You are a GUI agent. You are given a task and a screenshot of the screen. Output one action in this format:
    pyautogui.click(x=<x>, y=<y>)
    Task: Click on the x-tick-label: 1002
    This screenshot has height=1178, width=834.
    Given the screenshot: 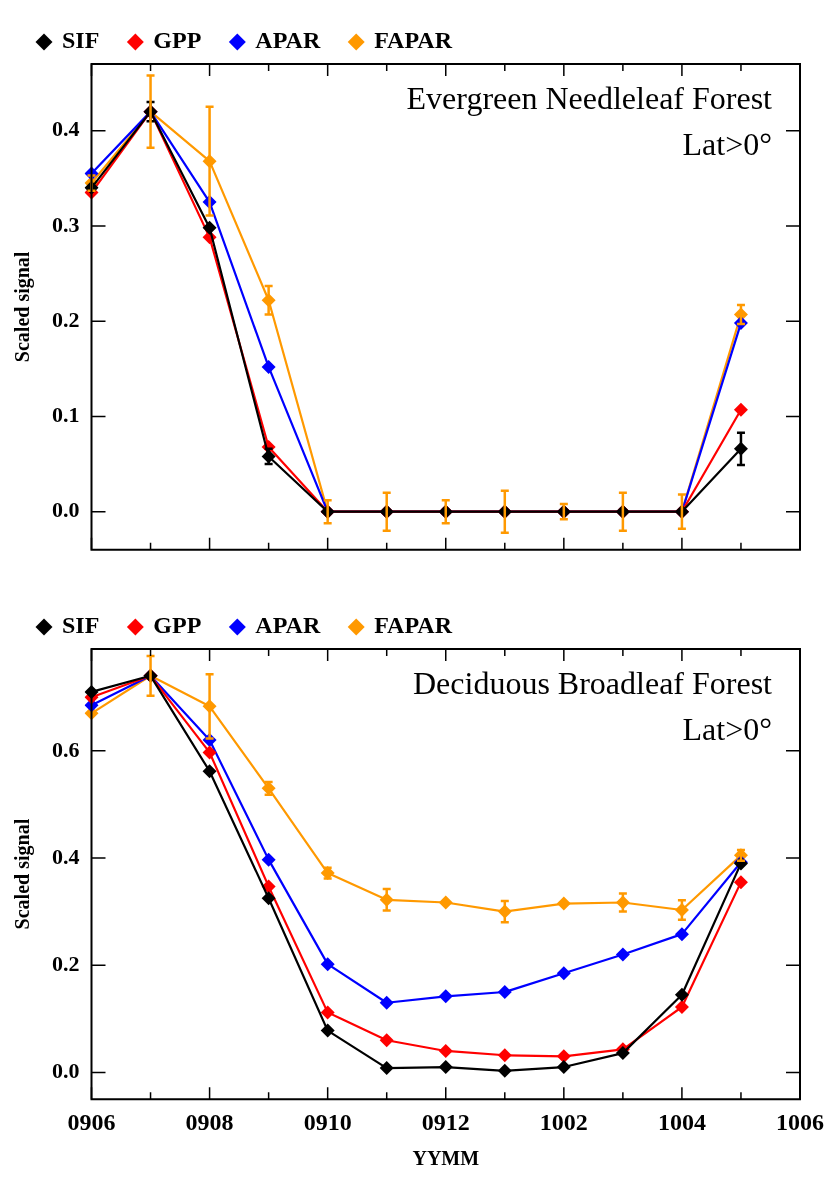 What is the action you would take?
    pyautogui.click(x=563, y=1121)
    